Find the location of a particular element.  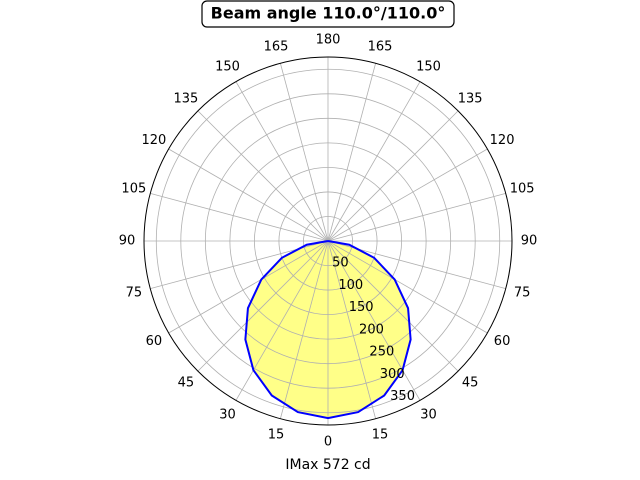

r-tick-label: 200 is located at coordinates (371, 329).